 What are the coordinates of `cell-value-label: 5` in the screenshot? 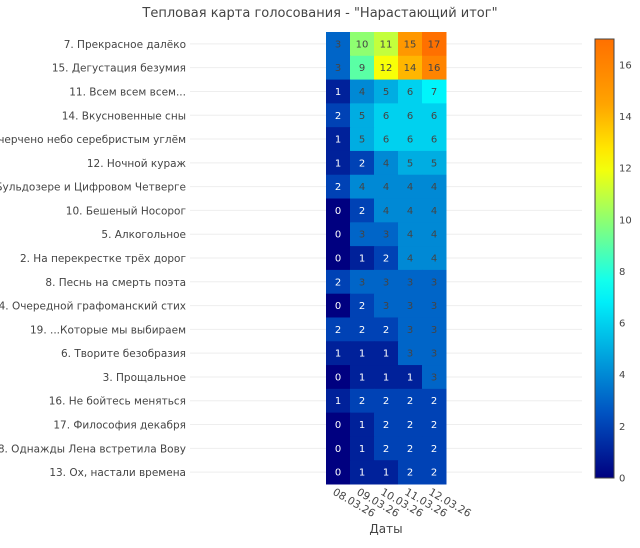 It's located at (410, 163).